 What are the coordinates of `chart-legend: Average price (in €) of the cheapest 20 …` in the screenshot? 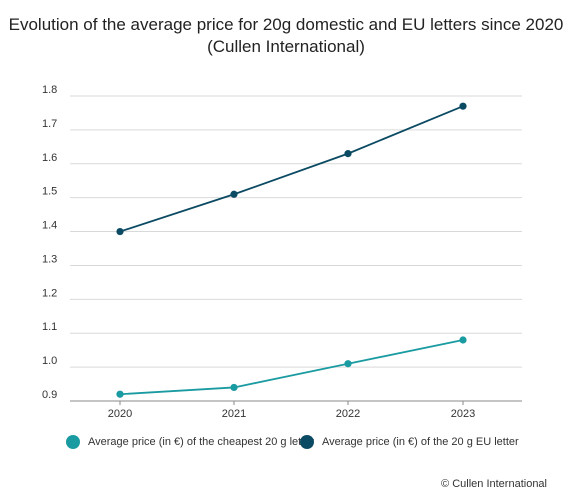 It's located at (286, 444).